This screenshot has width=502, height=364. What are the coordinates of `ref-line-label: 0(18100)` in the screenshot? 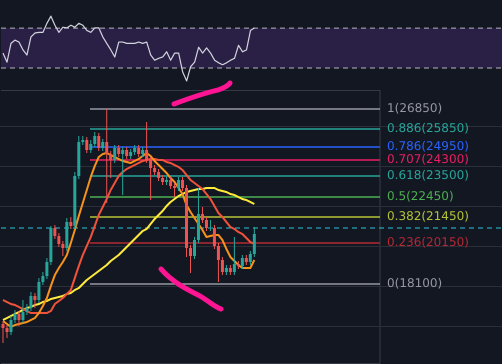 It's located at (414, 283).